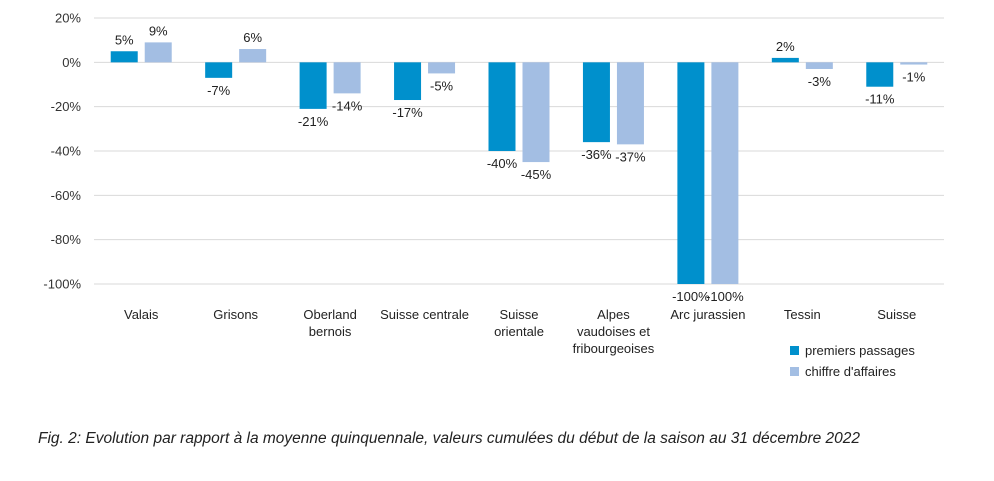  I want to click on data-label: 9%, so click(158, 30).